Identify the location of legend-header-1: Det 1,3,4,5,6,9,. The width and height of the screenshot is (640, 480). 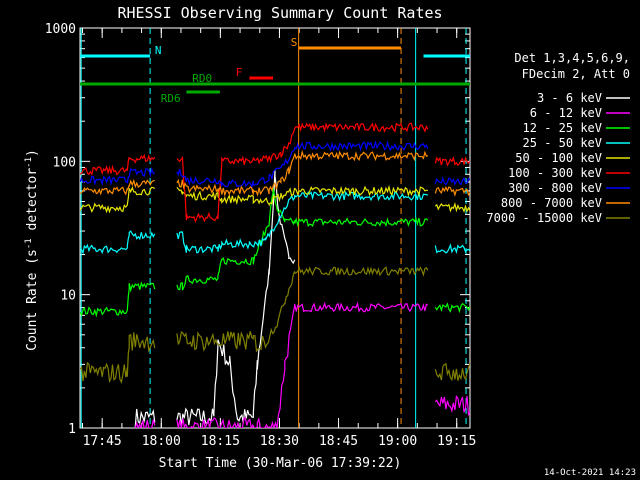
(572, 58).